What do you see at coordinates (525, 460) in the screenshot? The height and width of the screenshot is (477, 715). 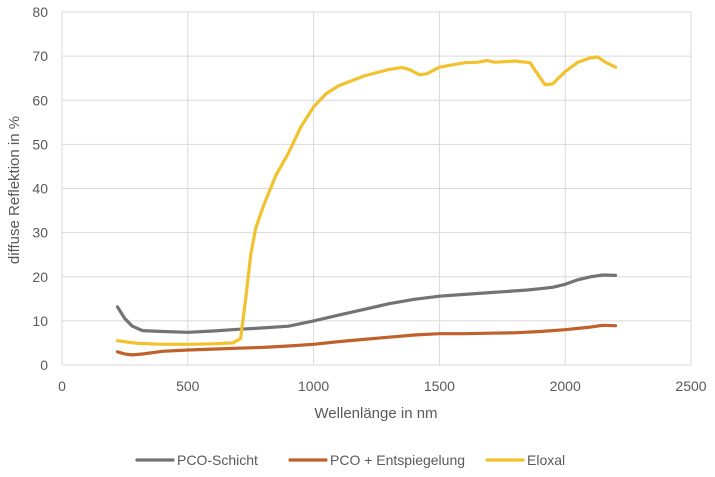 I see `legend-item: Eloxal` at bounding box center [525, 460].